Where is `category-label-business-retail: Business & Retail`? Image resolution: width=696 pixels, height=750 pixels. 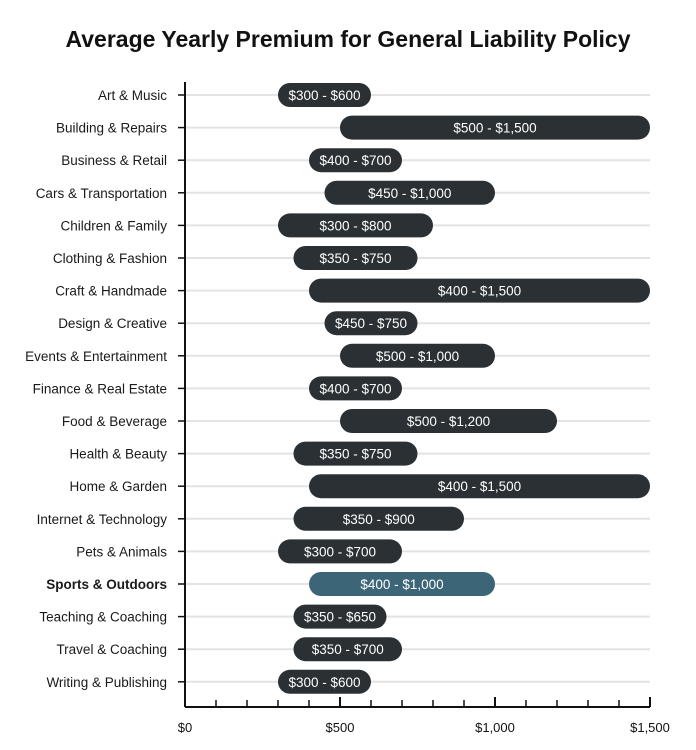 category-label-business-retail: Business & Retail is located at coordinates (114, 160).